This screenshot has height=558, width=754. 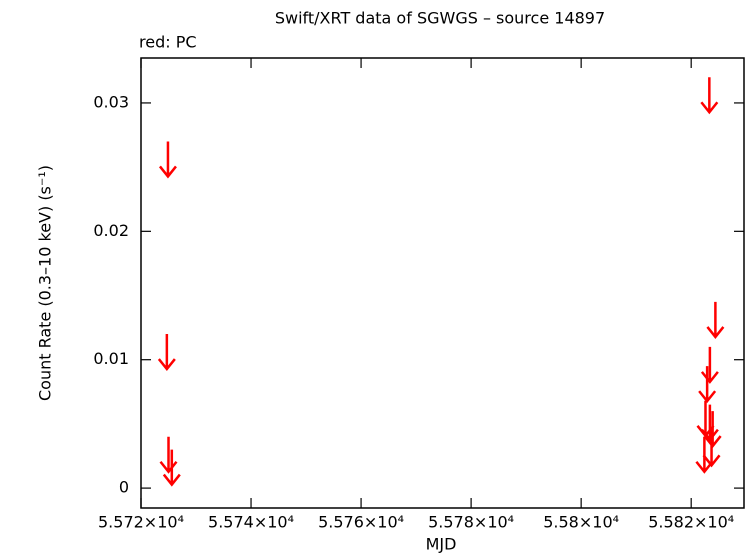 What do you see at coordinates (168, 42) in the screenshot?
I see `chart-subtitle: red: PC` at bounding box center [168, 42].